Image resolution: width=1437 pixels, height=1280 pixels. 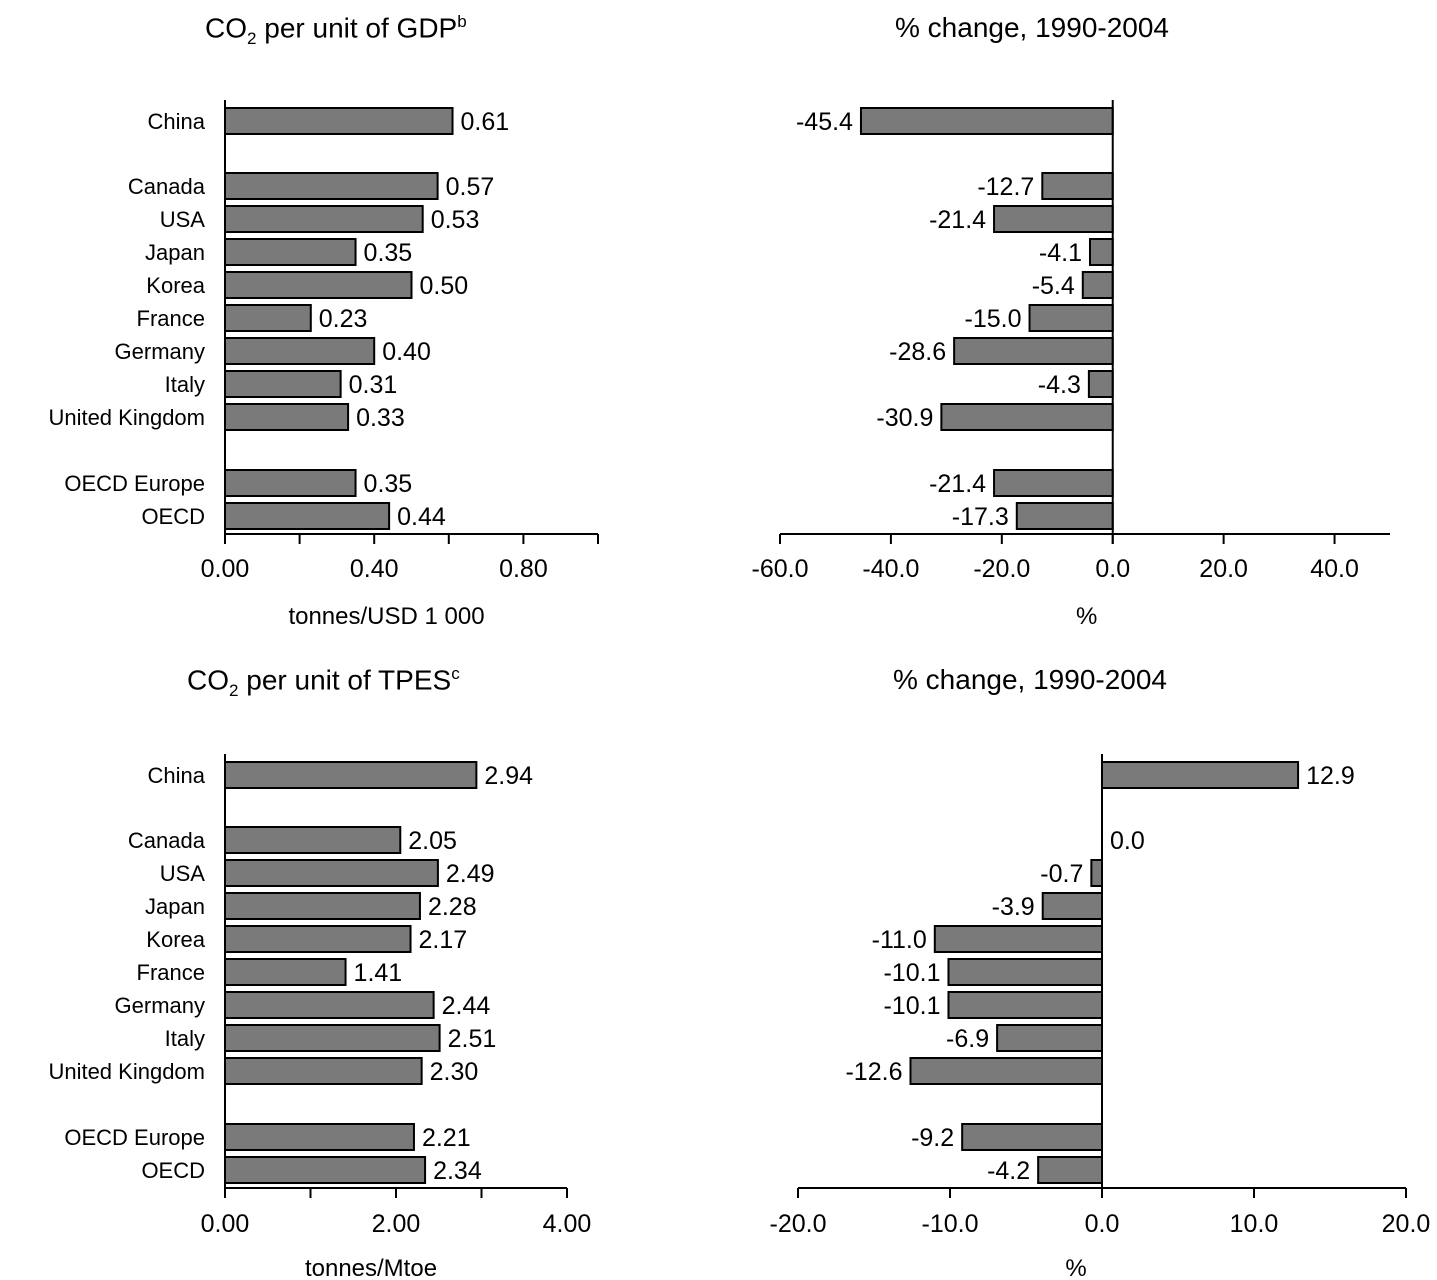 I want to click on data-label-oecd: -17.3, so click(x=980, y=517).